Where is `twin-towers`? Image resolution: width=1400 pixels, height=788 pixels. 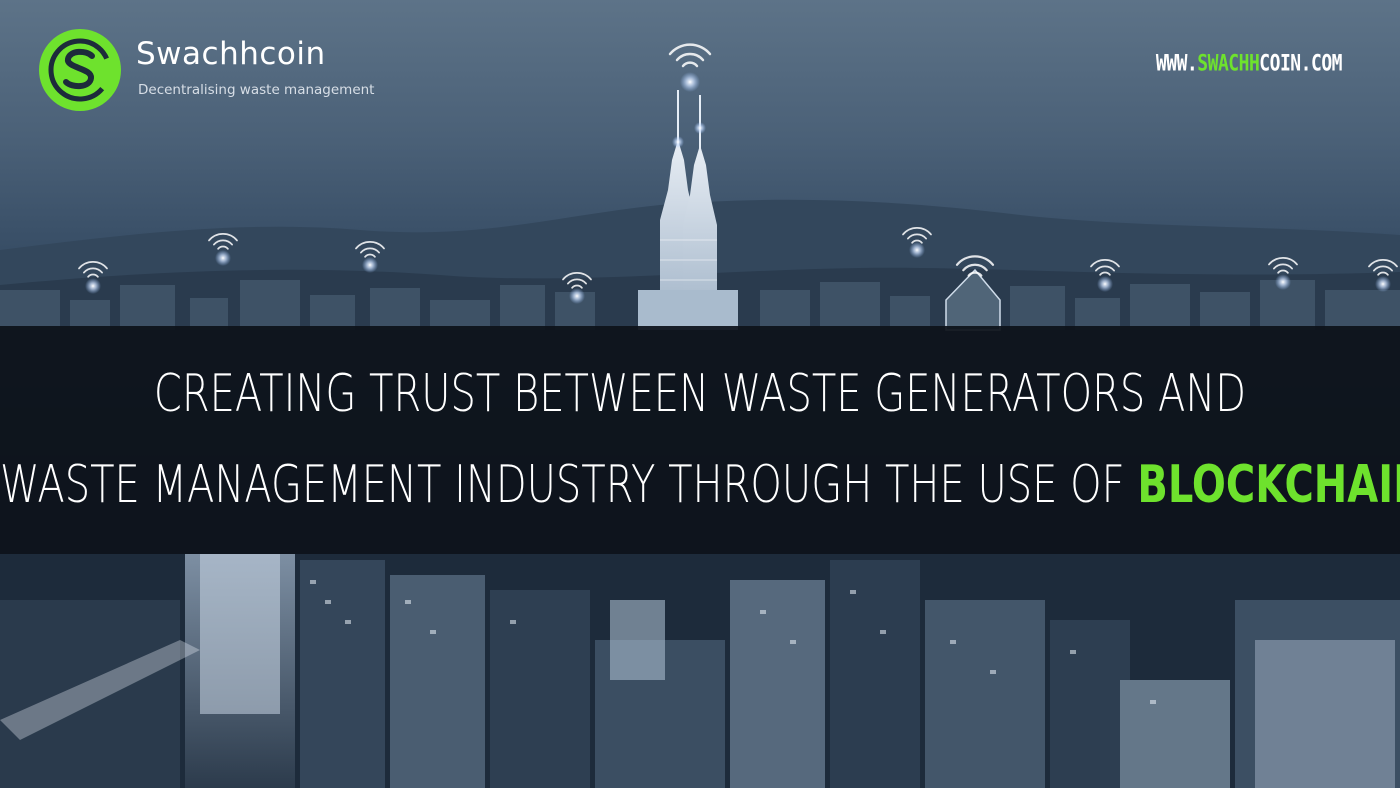 twin-towers is located at coordinates (688, 210).